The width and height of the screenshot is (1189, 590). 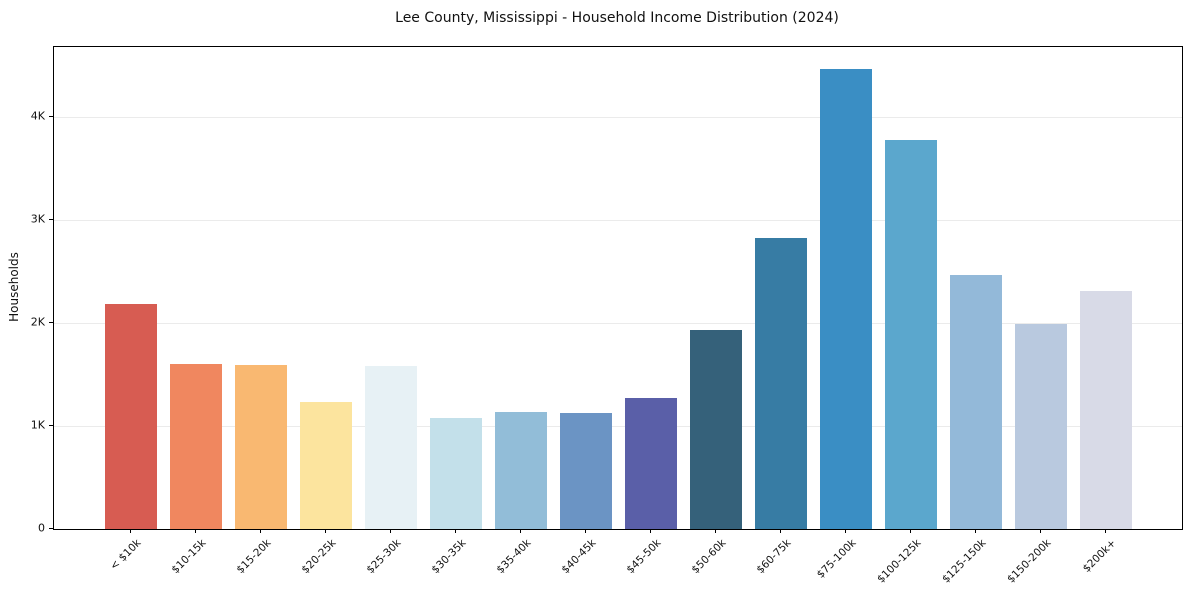 What do you see at coordinates (651, 463) in the screenshot?
I see `bar-45-50k` at bounding box center [651, 463].